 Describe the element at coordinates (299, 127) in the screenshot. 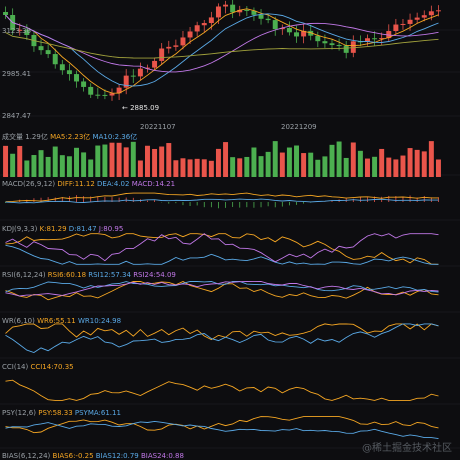

I see `date-label-2: 20221209` at that location.